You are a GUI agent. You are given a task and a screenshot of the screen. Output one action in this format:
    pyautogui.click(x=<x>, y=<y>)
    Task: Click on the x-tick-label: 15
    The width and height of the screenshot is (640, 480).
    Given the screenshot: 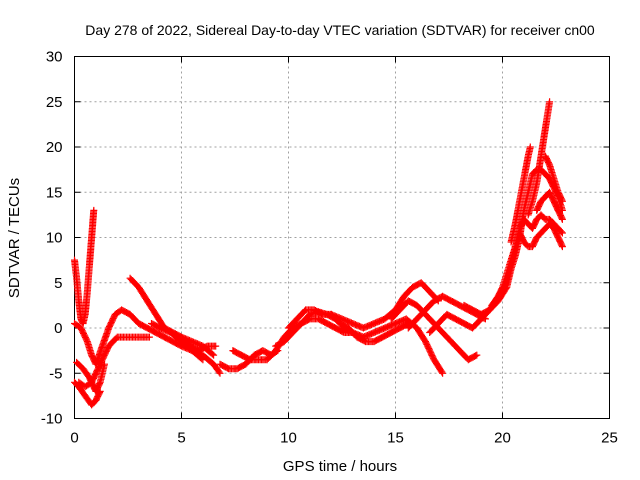 What is the action you would take?
    pyautogui.click(x=395, y=438)
    